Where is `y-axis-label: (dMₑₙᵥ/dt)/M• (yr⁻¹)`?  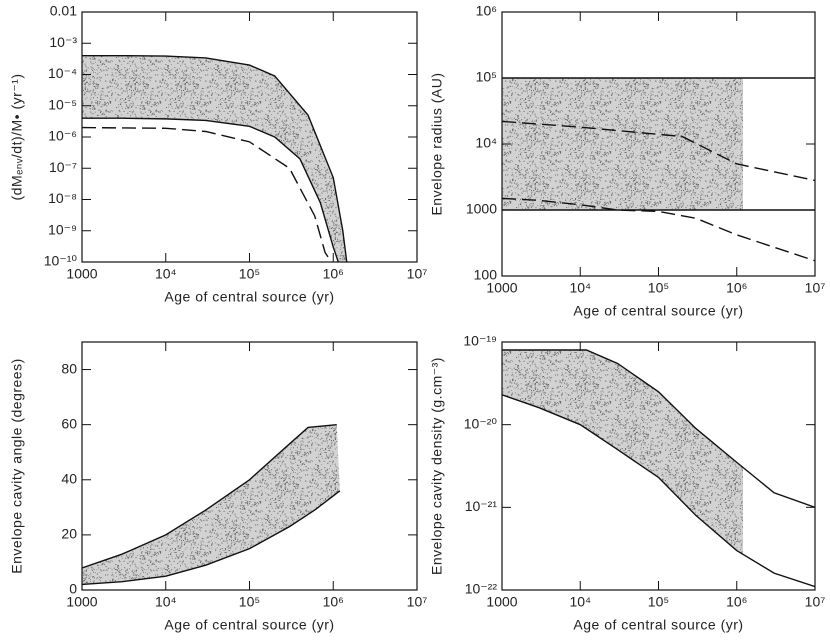
y-axis-label: (dMₑₙᵥ/dt)/M• (yr⁻¹) is located at coordinates (17, 137).